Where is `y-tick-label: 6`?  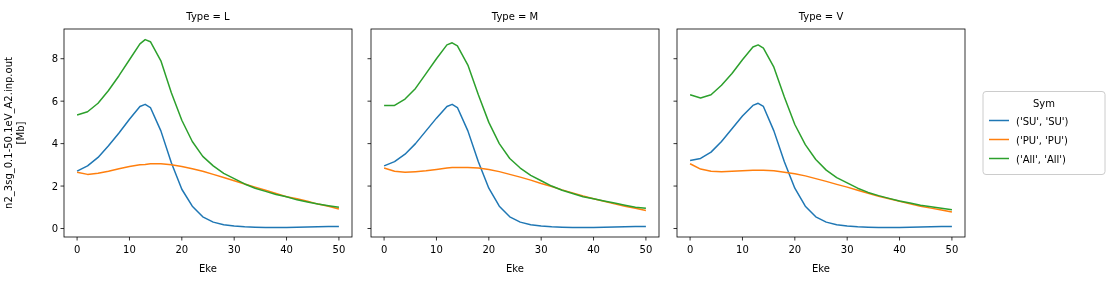
y-tick-label: 6 is located at coordinates (54, 101).